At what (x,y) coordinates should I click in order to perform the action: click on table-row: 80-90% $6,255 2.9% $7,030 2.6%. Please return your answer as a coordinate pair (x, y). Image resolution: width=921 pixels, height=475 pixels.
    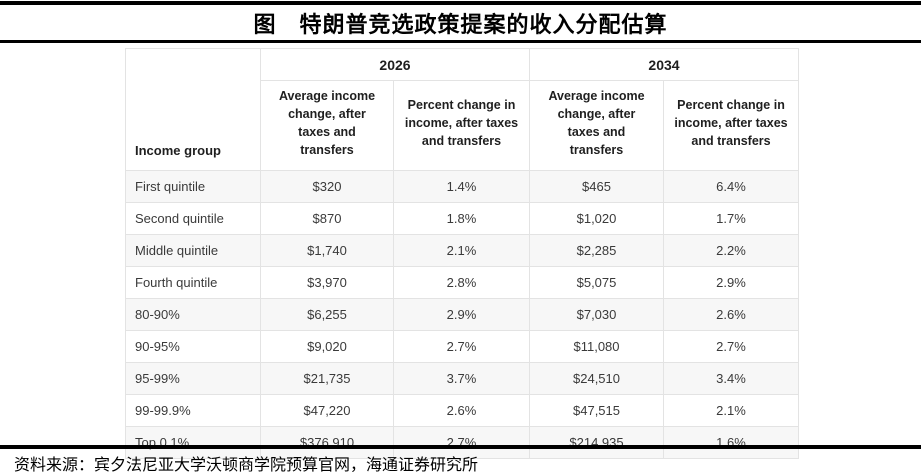
    Looking at the image, I should click on (462, 314).